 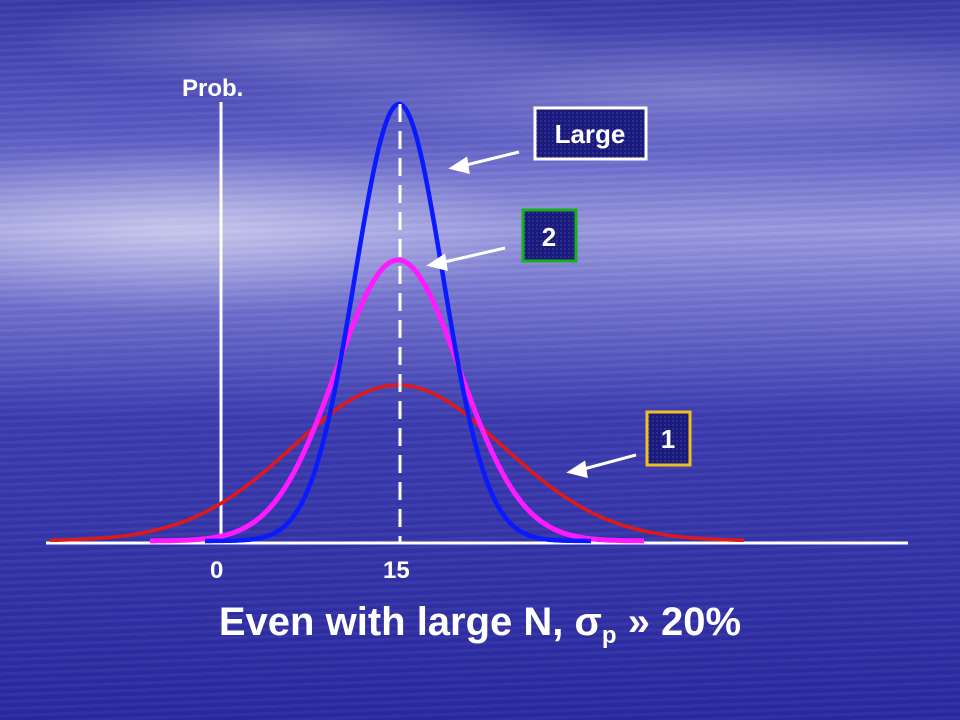 I want to click on label-box-2: 2, so click(x=549, y=235).